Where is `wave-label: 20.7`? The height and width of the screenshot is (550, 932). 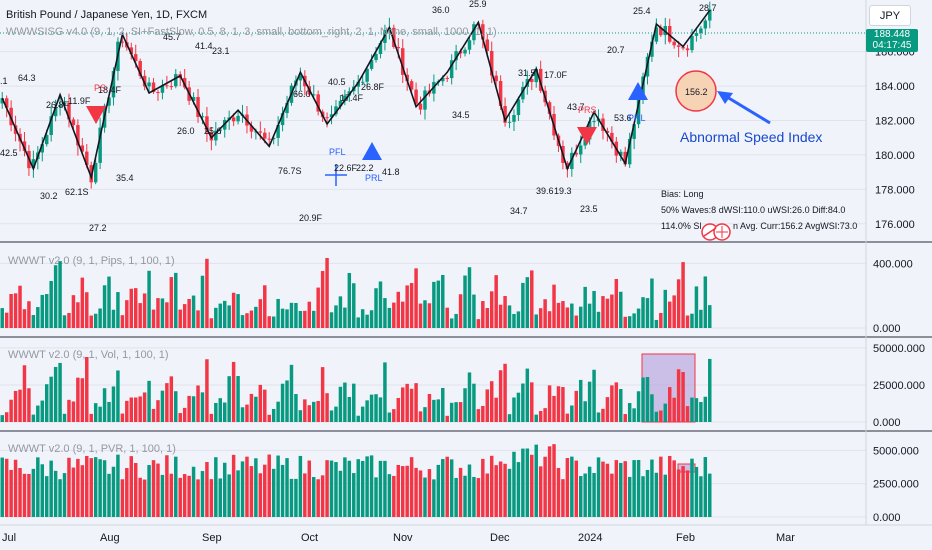
wave-label: 20.7 is located at coordinates (616, 50).